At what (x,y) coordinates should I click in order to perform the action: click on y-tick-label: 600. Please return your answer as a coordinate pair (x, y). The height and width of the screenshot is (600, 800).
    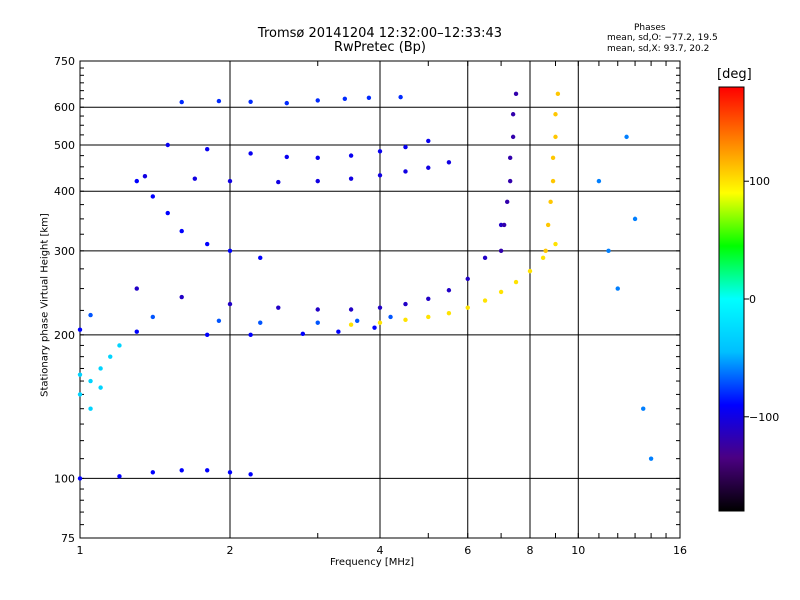
    Looking at the image, I should click on (64, 107).